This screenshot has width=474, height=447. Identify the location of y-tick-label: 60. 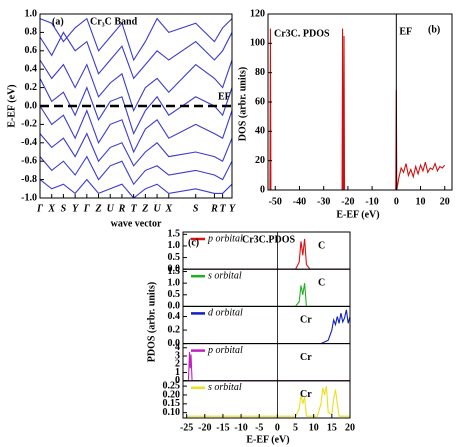
(260, 101).